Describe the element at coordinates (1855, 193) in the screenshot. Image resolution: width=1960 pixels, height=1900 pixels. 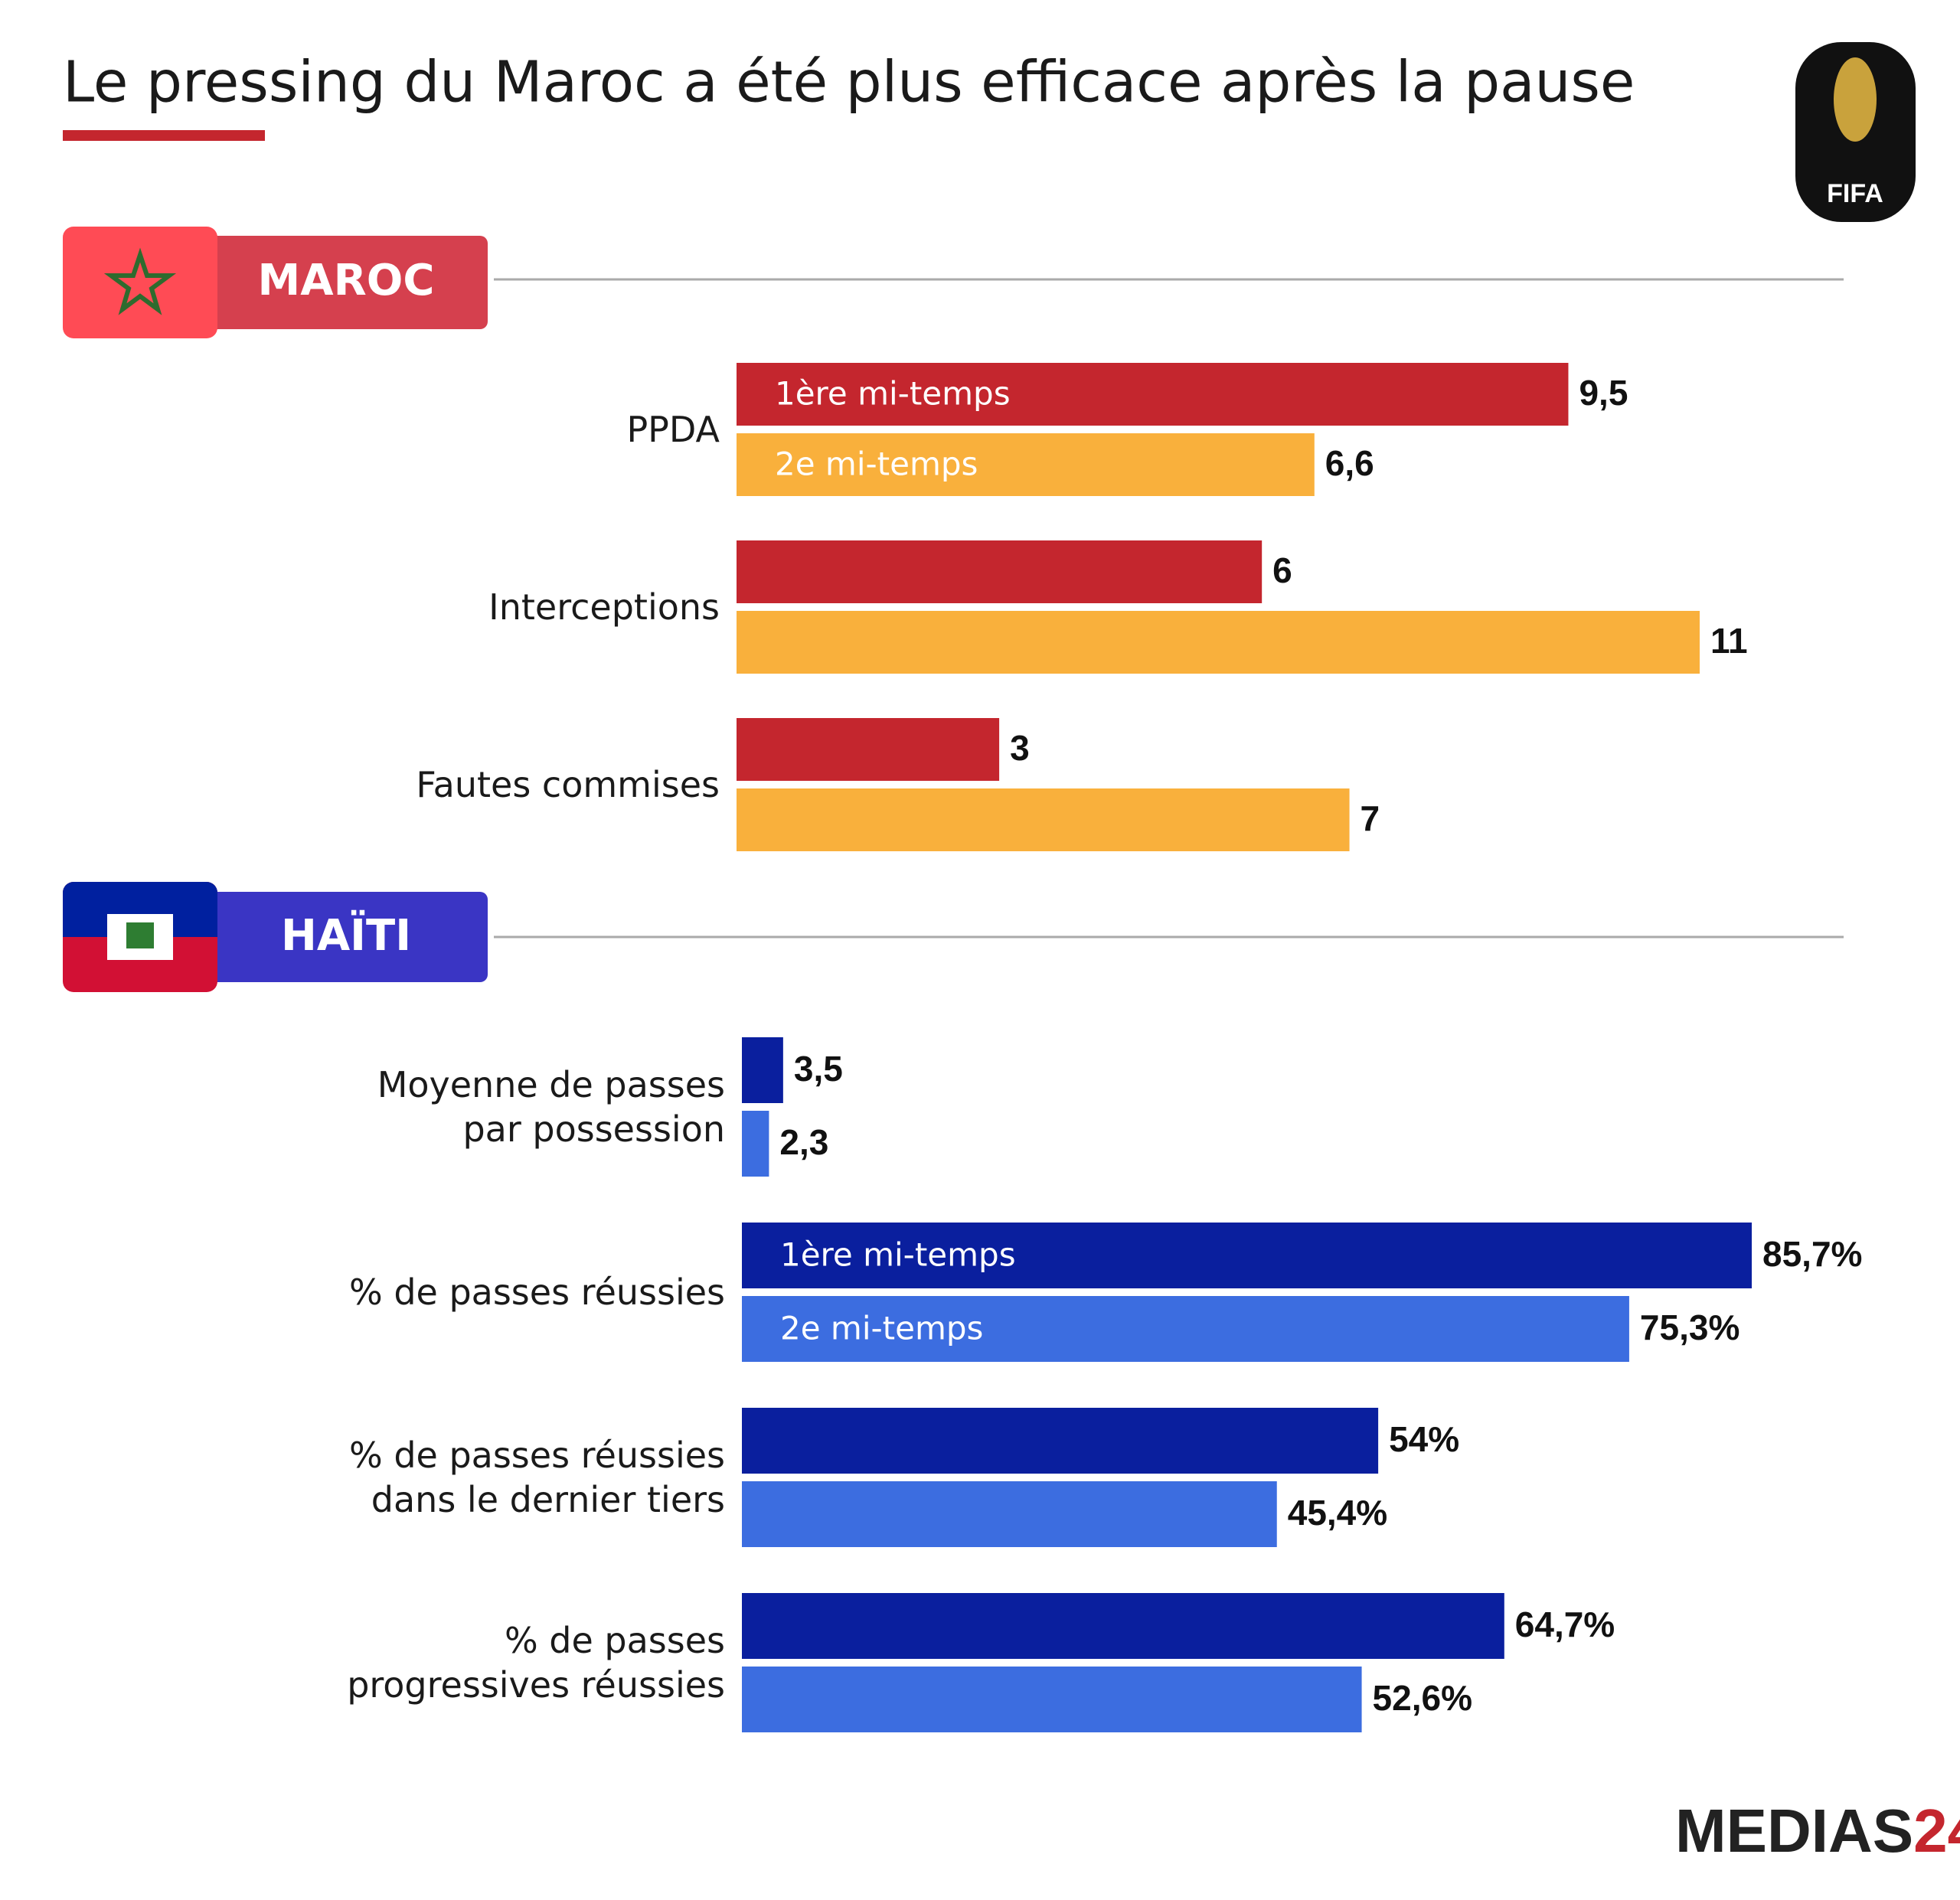
I see `fifa-text: FIFA` at that location.